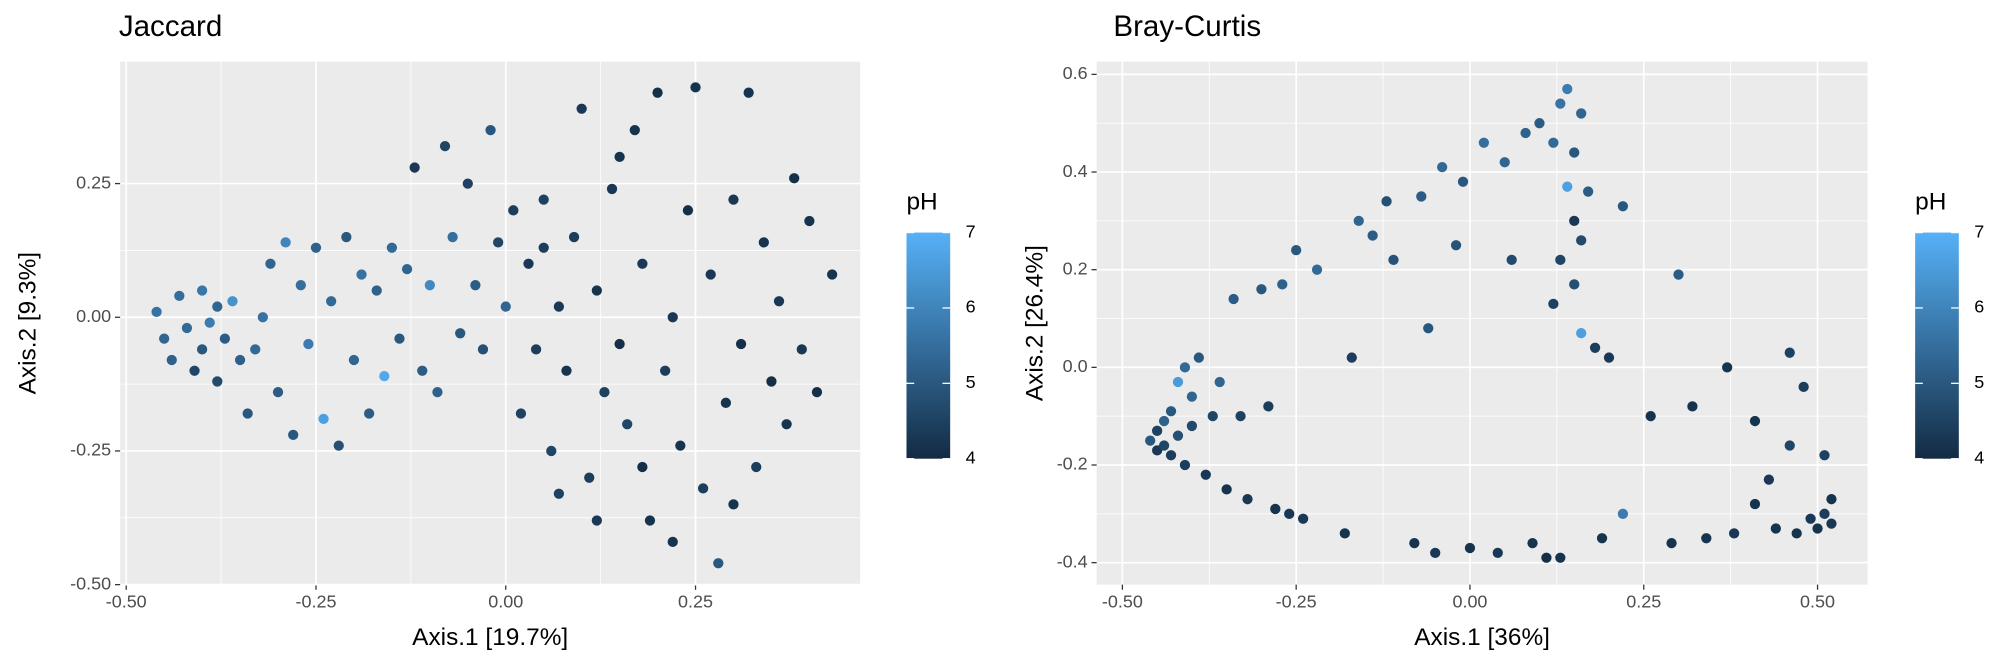 The width and height of the screenshot is (2016, 672). I want to click on x-tick-label: 0.25, so click(1643, 601).